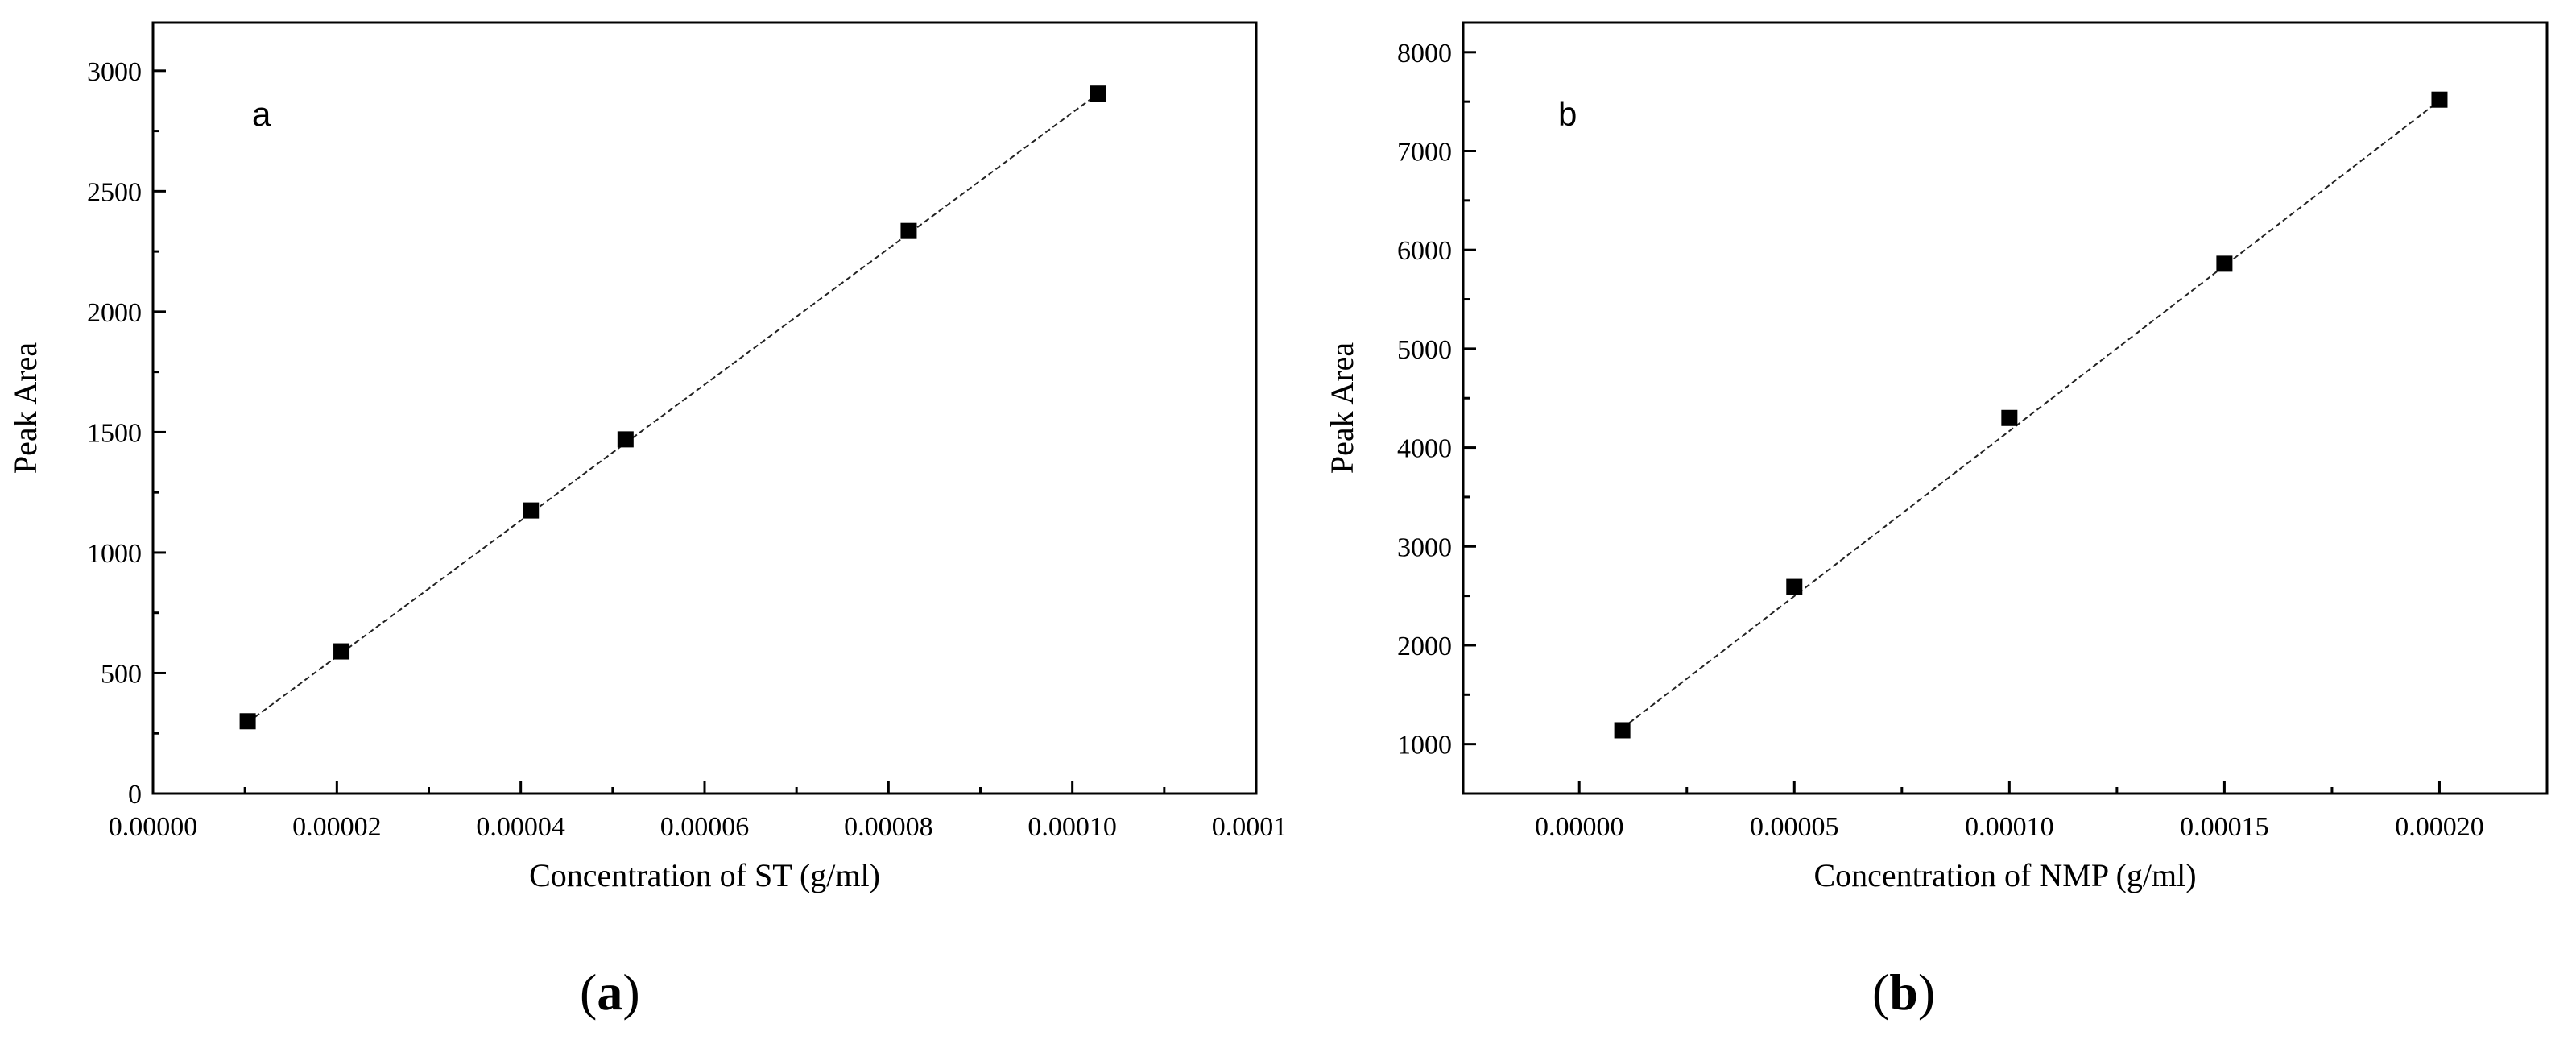 The width and height of the screenshot is (2576, 1061). Describe the element at coordinates (1424, 251) in the screenshot. I see `y-tick-label: 6000` at that location.